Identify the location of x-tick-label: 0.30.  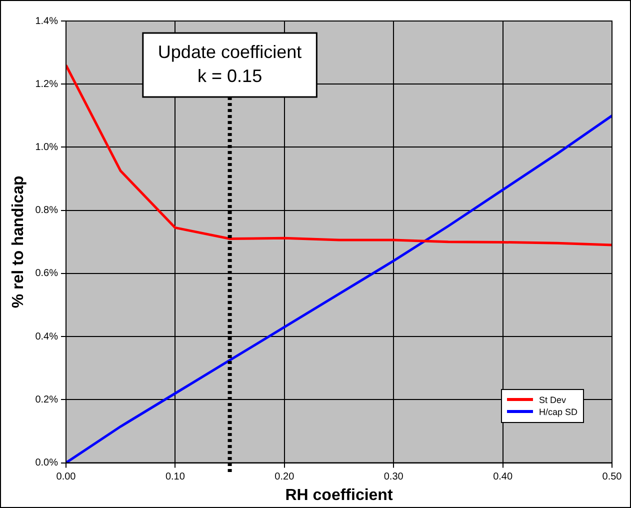
(394, 477).